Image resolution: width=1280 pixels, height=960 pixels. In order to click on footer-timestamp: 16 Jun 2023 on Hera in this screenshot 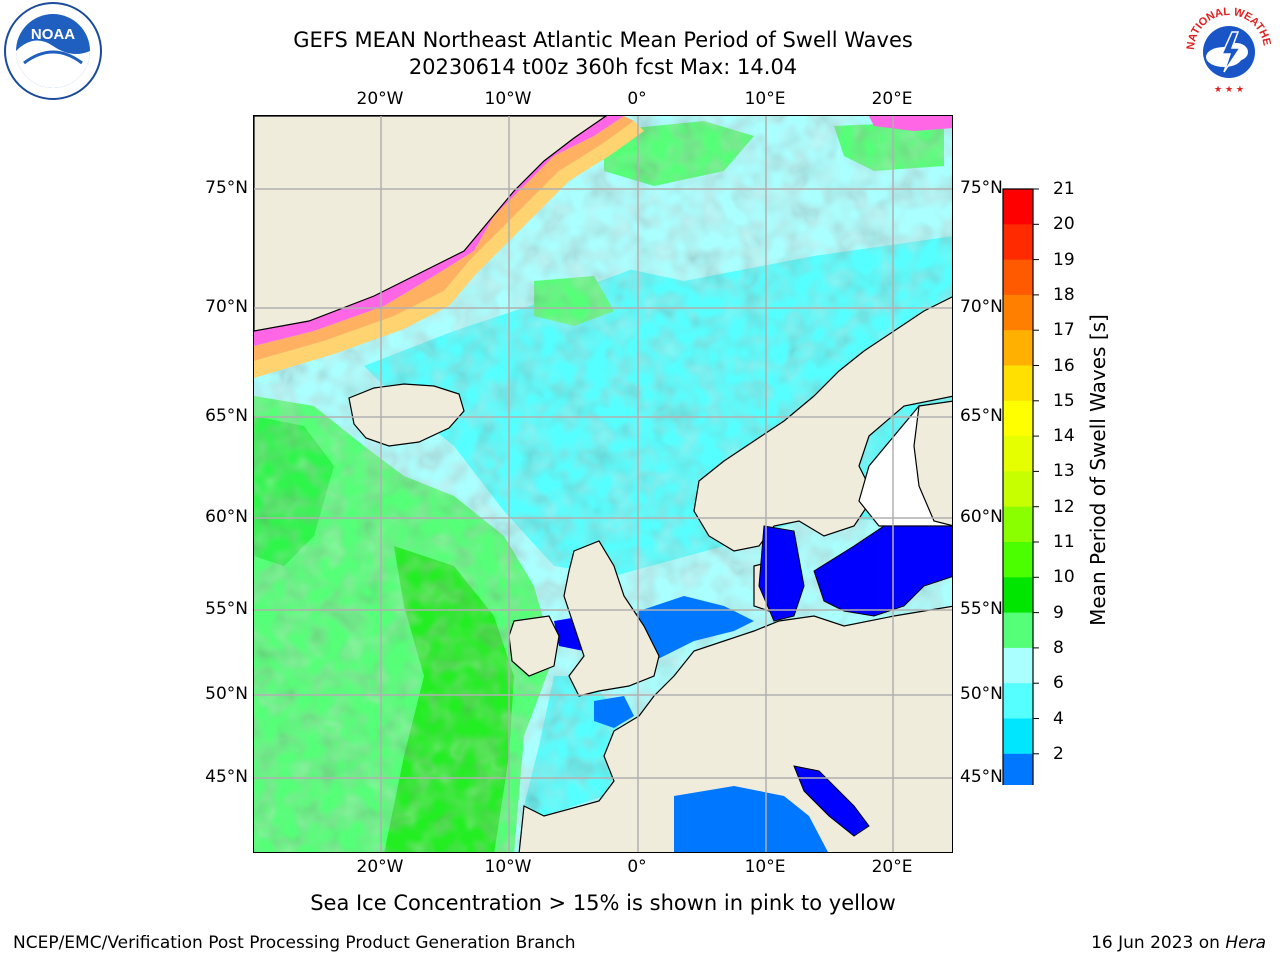, I will do `click(1178, 943)`.